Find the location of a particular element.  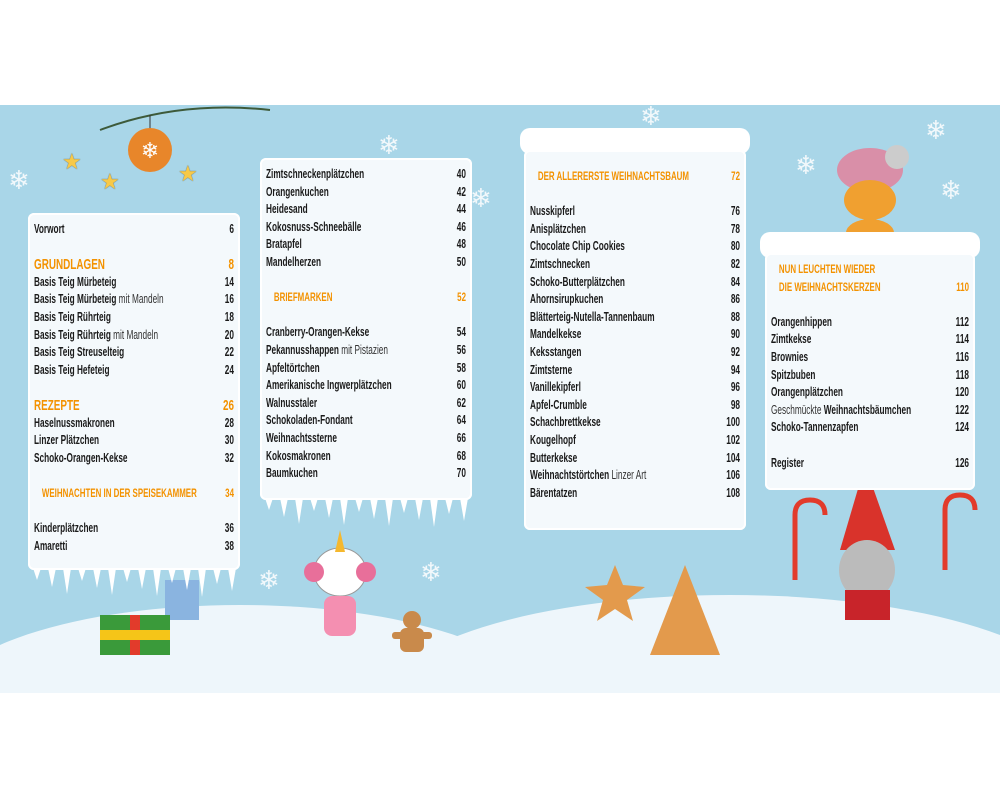

page-number: 42 is located at coordinates (461, 191).